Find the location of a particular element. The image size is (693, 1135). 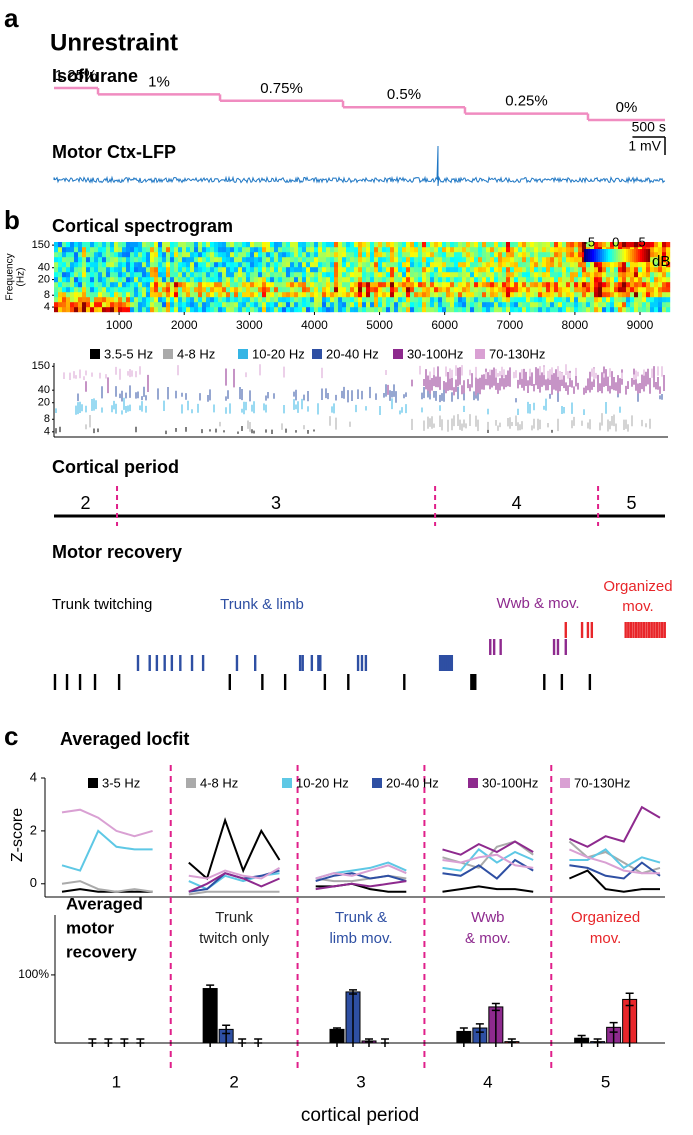

y-tick-label: 8 is located at coordinates (47, 419).